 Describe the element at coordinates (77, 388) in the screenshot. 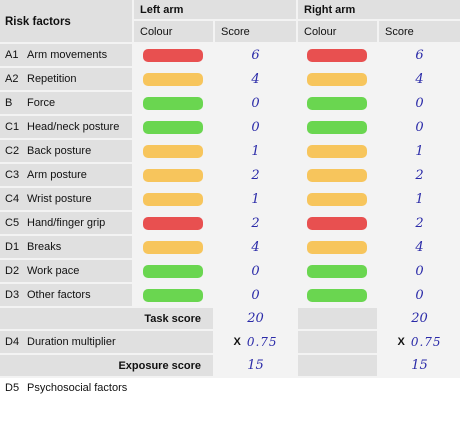

I see `psychosocial-label: Psychosocial factors` at that location.